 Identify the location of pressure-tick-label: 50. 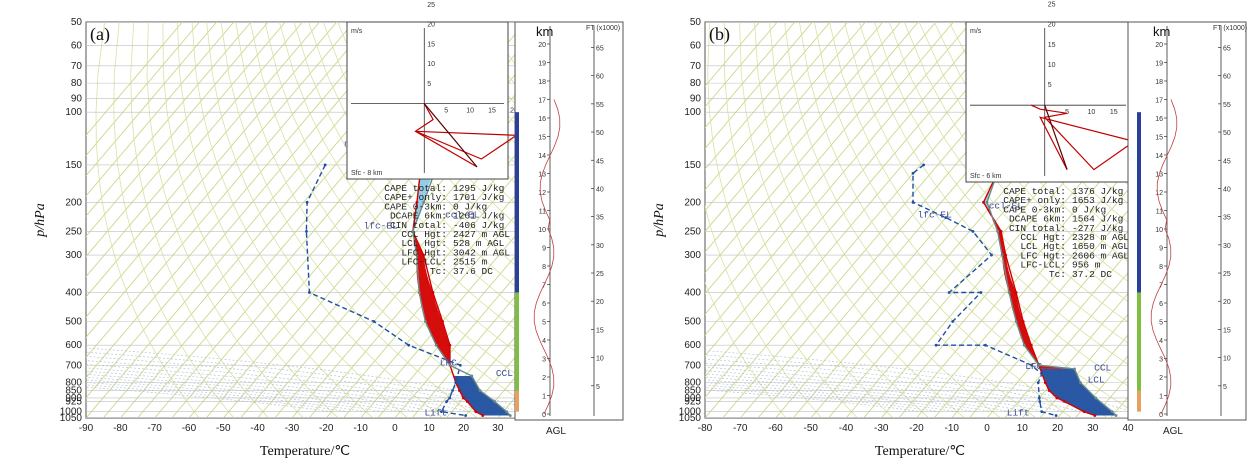
(696, 22).